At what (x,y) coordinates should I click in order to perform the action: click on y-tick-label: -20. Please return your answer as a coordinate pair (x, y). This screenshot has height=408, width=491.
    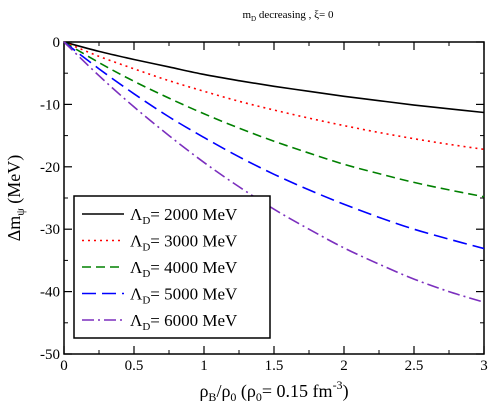
    Looking at the image, I should click on (50, 168).